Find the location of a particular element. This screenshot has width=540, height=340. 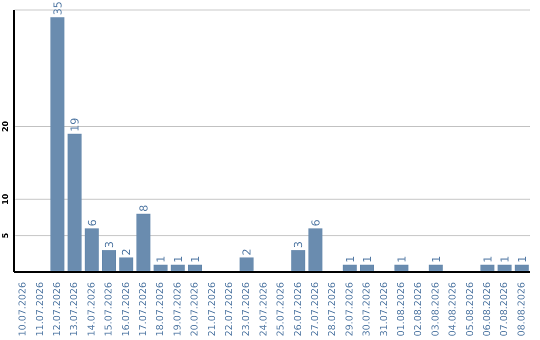

x-tick-label: 26.07.2026 is located at coordinates (298, 309).